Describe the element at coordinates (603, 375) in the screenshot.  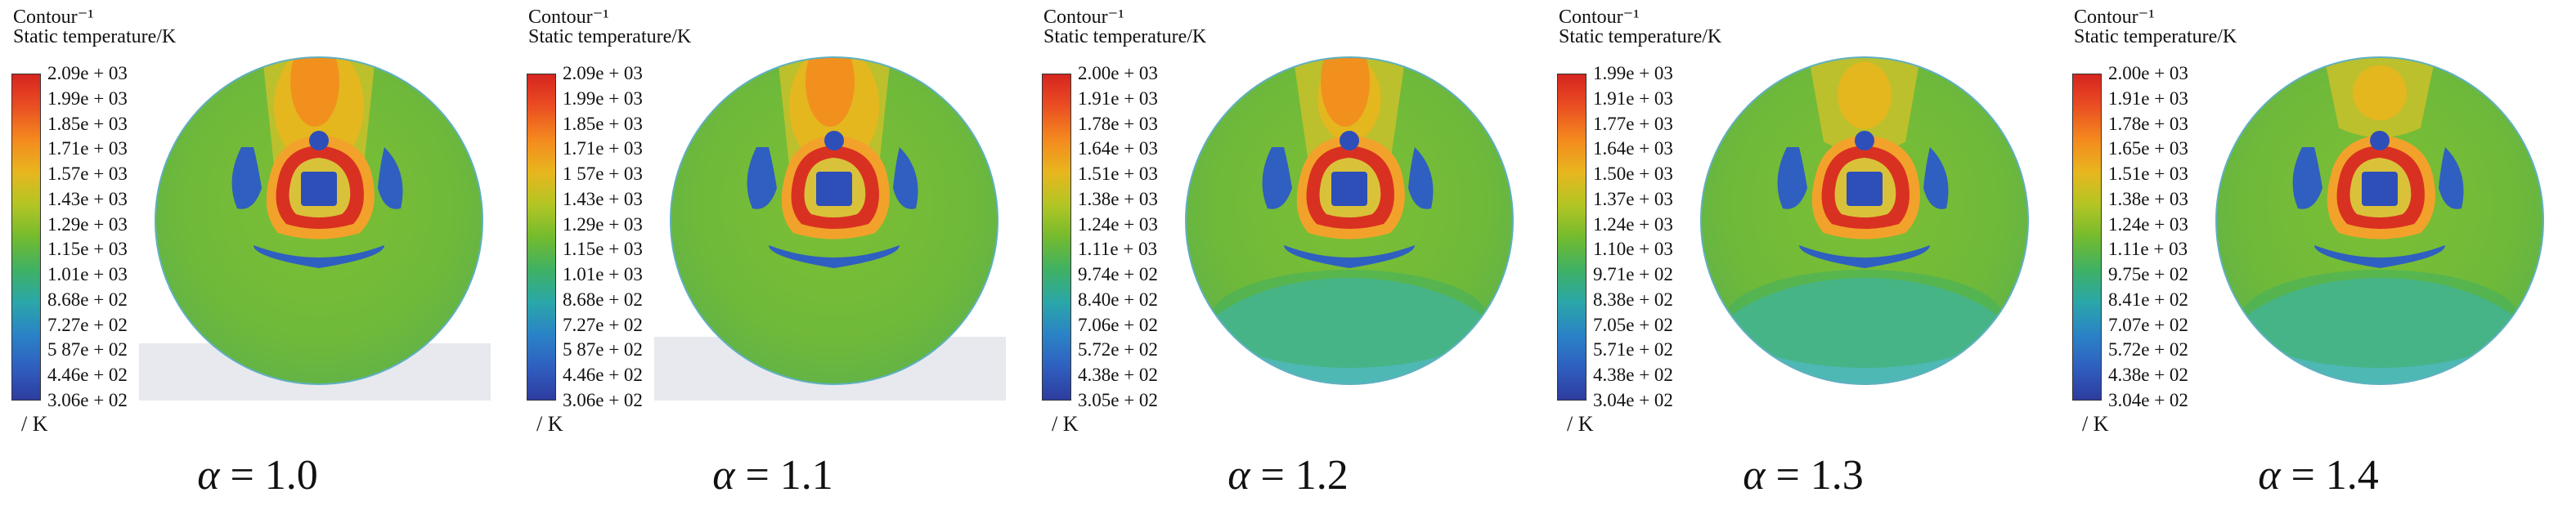
I see `colorbar-tick-label: 4.46e + 02` at that location.